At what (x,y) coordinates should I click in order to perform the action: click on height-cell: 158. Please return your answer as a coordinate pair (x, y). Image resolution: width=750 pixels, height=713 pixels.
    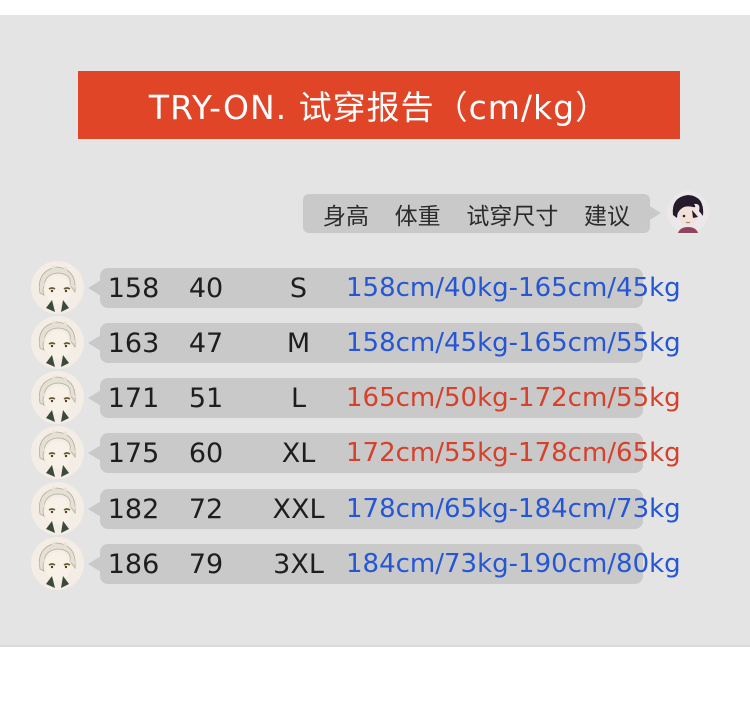
    Looking at the image, I should click on (133, 288).